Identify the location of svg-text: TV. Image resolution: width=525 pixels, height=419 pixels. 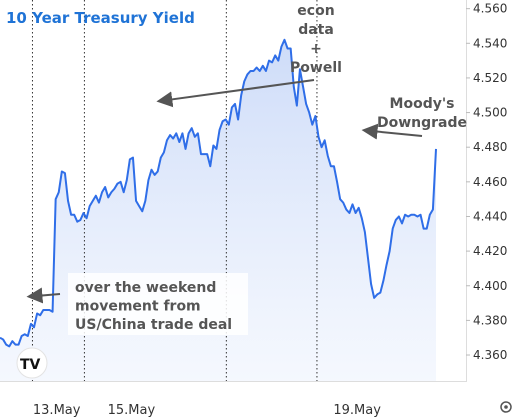
(30, 365).